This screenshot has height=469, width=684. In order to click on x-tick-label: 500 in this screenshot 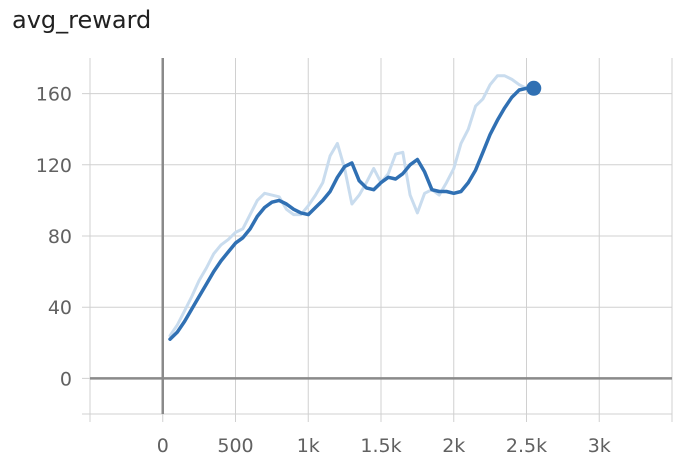, I will do `click(235, 446)`.